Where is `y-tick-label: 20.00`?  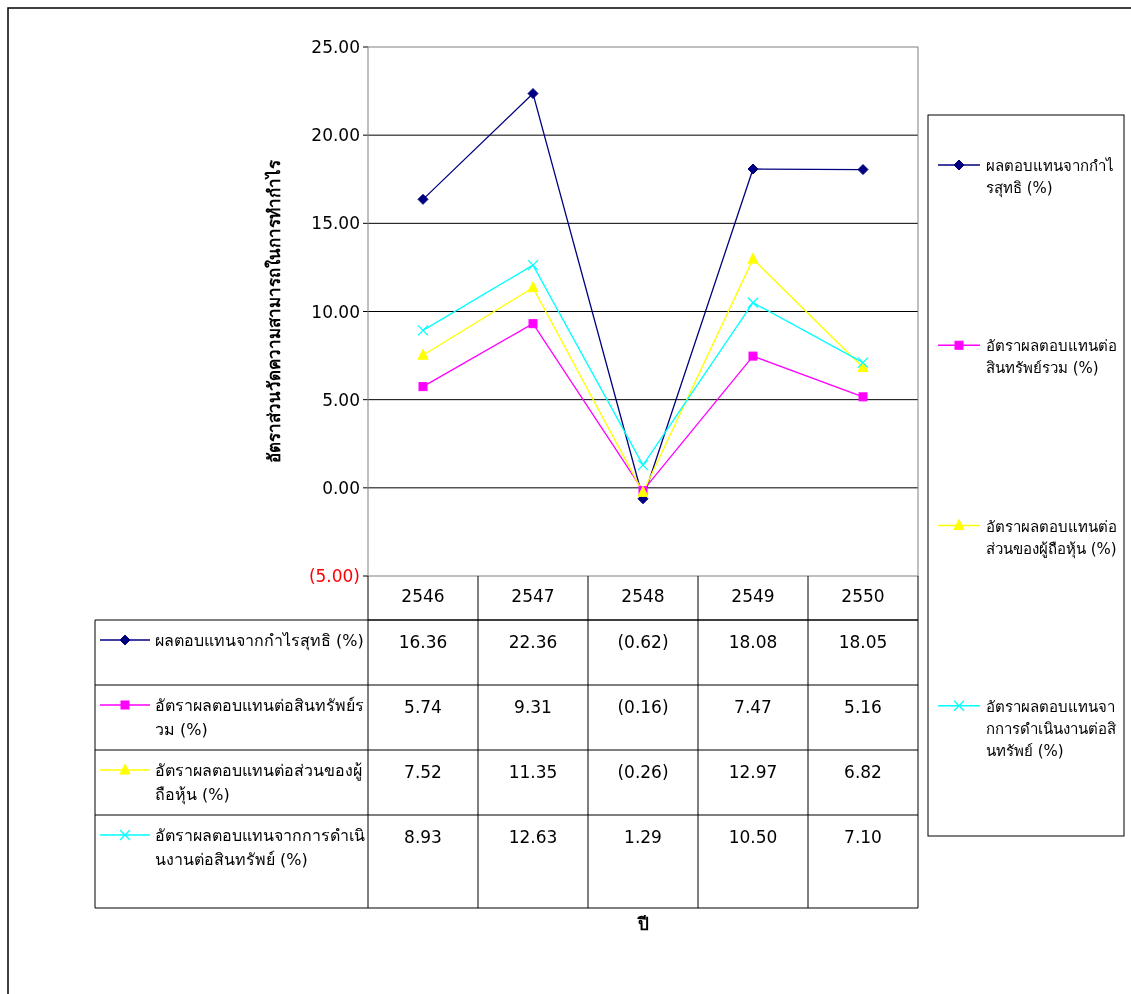
y-tick-label: 20.00 is located at coordinates (335, 135).